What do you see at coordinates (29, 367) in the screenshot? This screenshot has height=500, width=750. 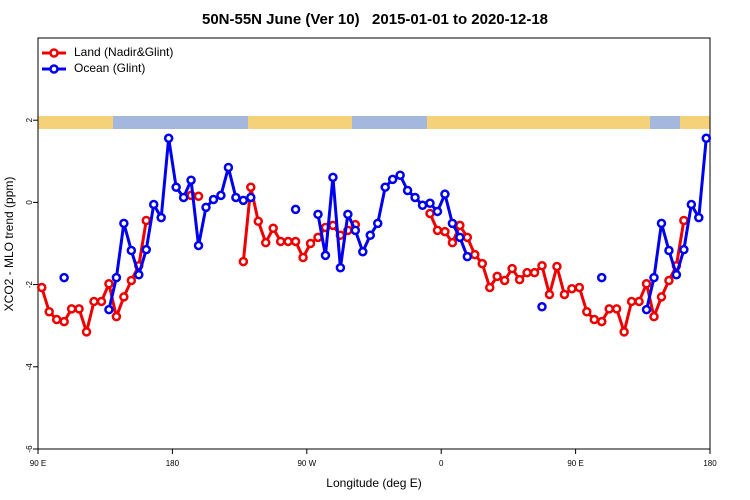 I see `y-tick-label: -4` at bounding box center [29, 367].